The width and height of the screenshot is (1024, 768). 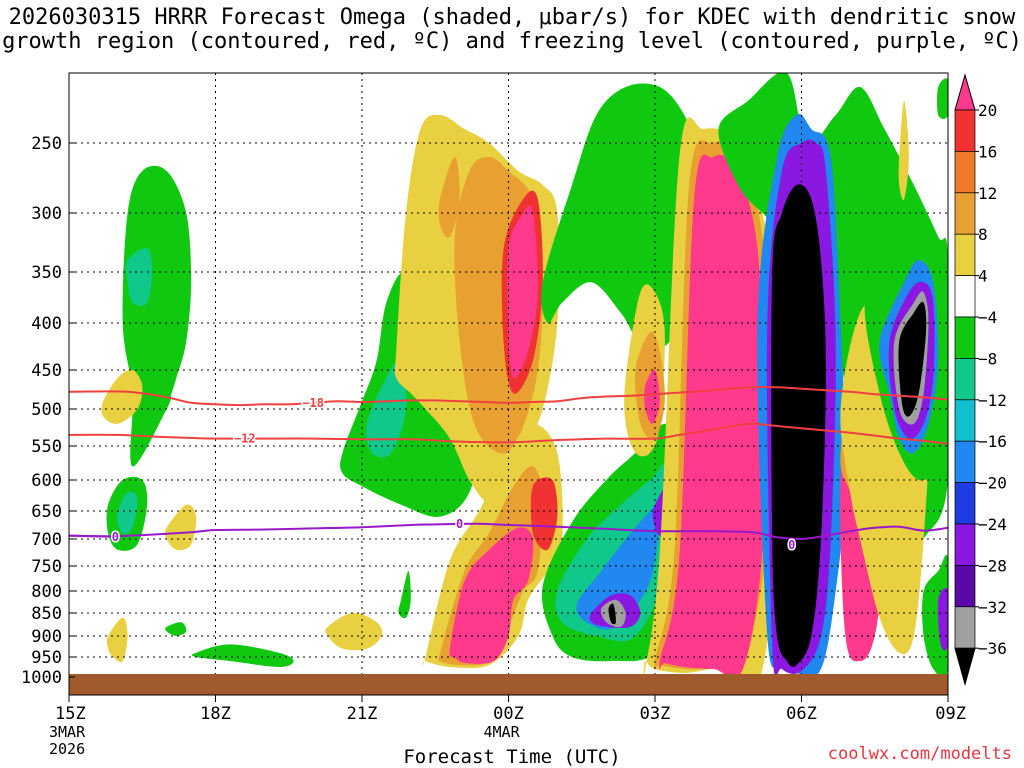 What do you see at coordinates (983, 234) in the screenshot?
I see `colorbar-label-3: 8` at bounding box center [983, 234].